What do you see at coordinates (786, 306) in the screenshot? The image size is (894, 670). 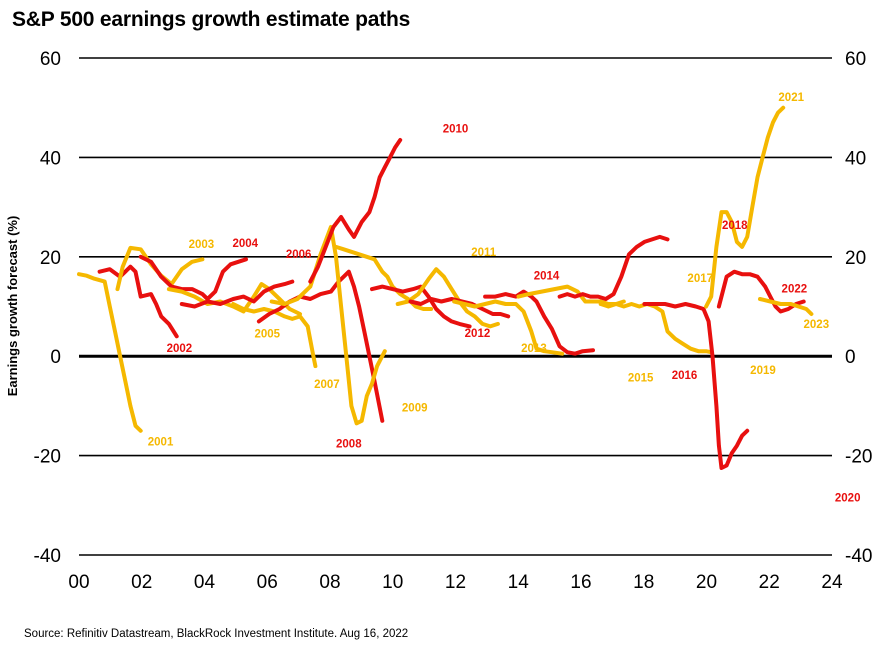 I see `series-line-2023` at bounding box center [786, 306].